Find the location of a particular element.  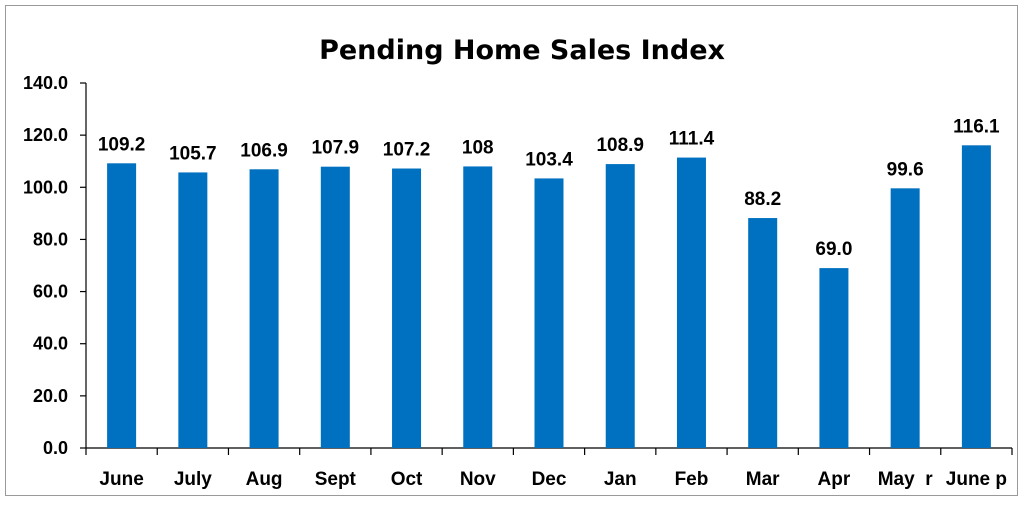

chart-title: Pending Home Sales Index is located at coordinates (522, 50).